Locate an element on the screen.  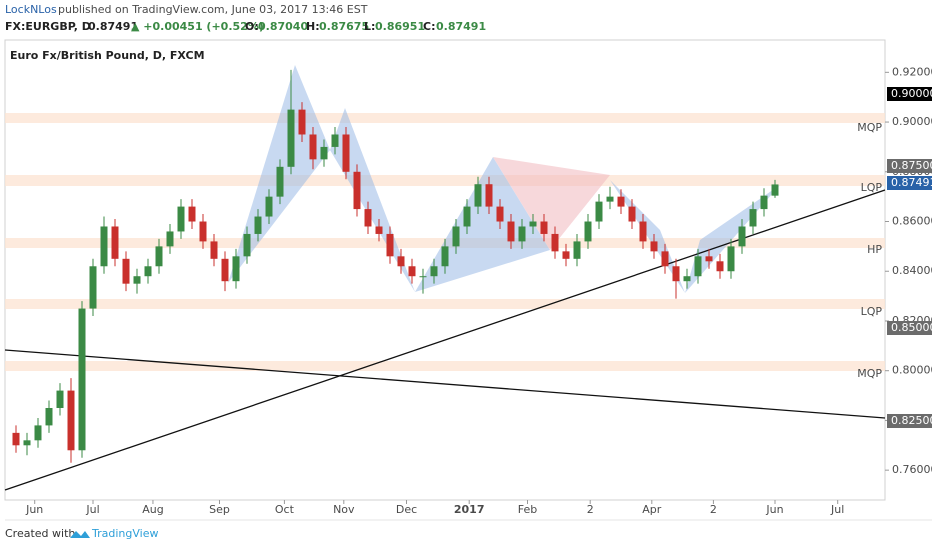
footer-brand: TradingView is located at coordinates (124, 533).